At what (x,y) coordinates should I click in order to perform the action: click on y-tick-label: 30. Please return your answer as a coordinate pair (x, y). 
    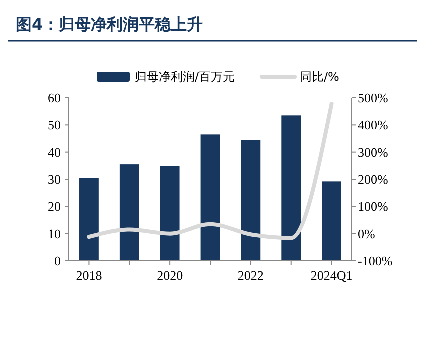
    Looking at the image, I should click on (54, 180).